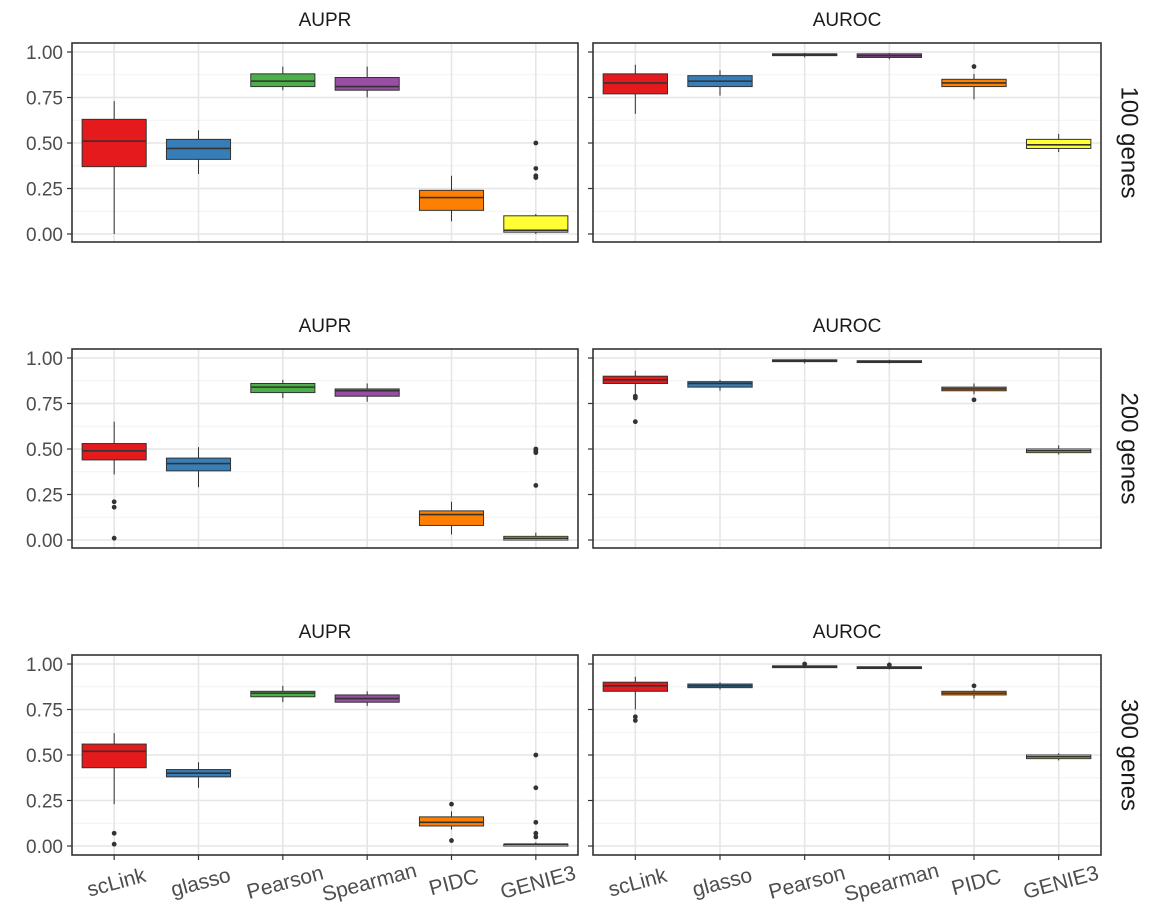 The width and height of the screenshot is (1154, 904). I want to click on panel-aupr-100-genes: 0.00 0.25 0.50 0.75 1.00, so click(302, 144).